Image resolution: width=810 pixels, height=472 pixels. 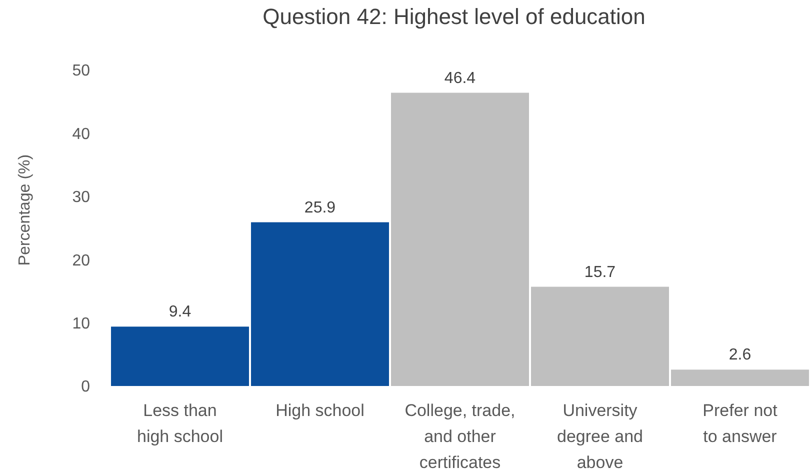 I want to click on data-label: 2.6, so click(x=740, y=355).